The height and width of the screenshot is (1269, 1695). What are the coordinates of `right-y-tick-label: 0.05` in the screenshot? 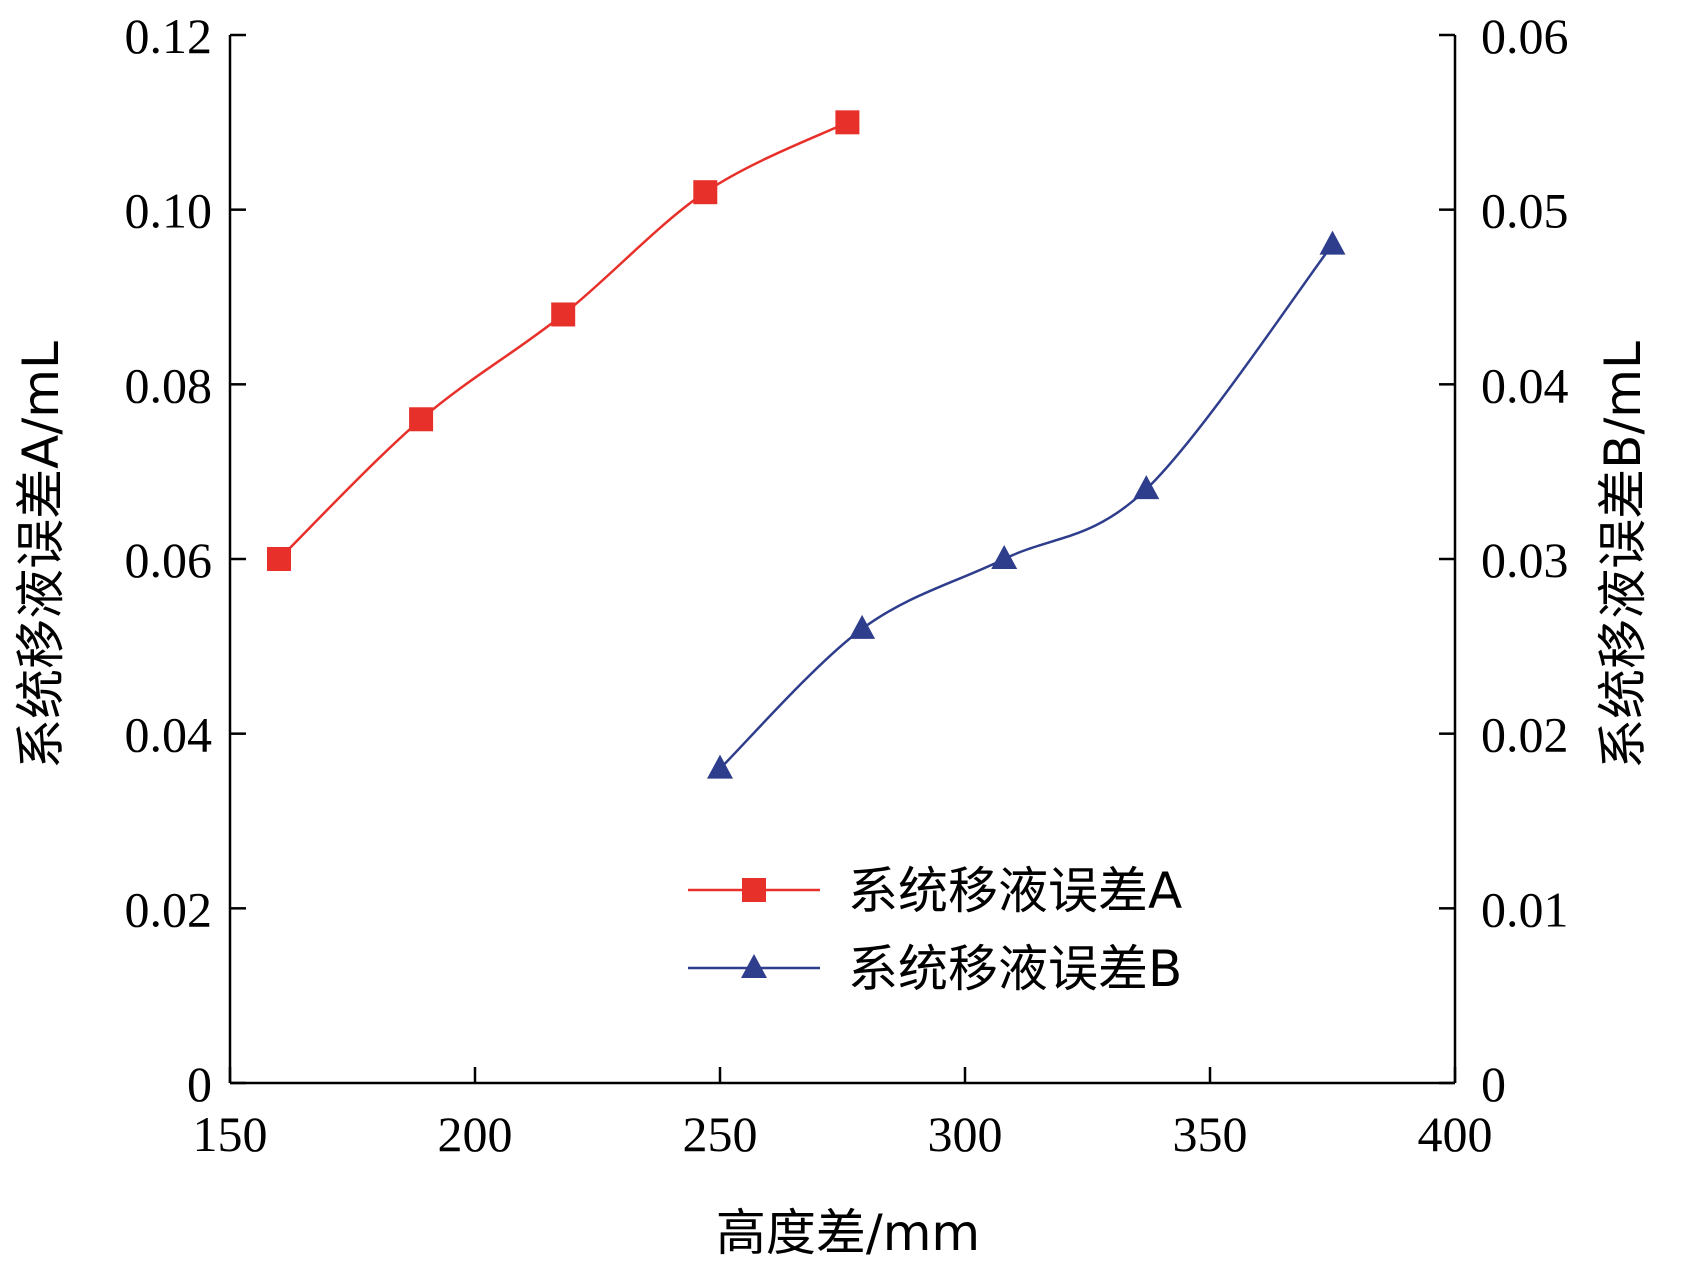 It's located at (1525, 211).